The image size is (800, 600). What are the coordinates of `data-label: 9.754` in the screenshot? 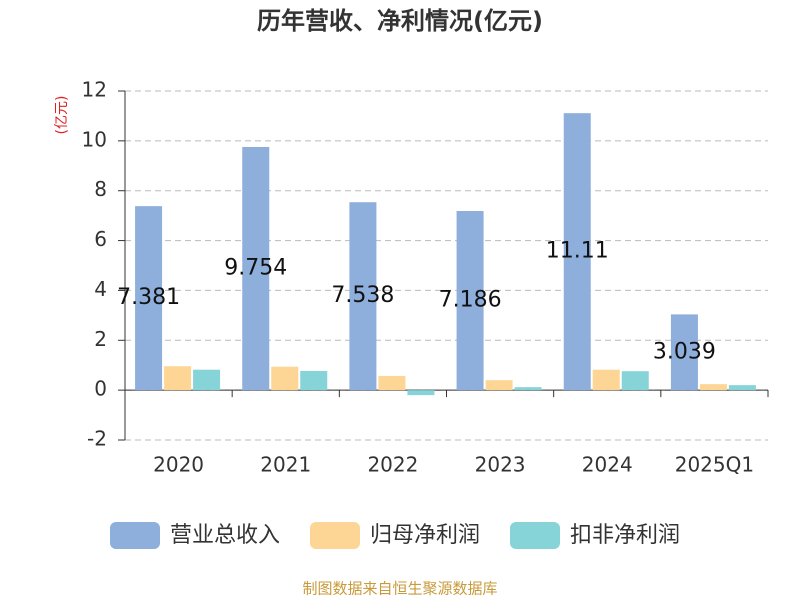 It's located at (255, 268).